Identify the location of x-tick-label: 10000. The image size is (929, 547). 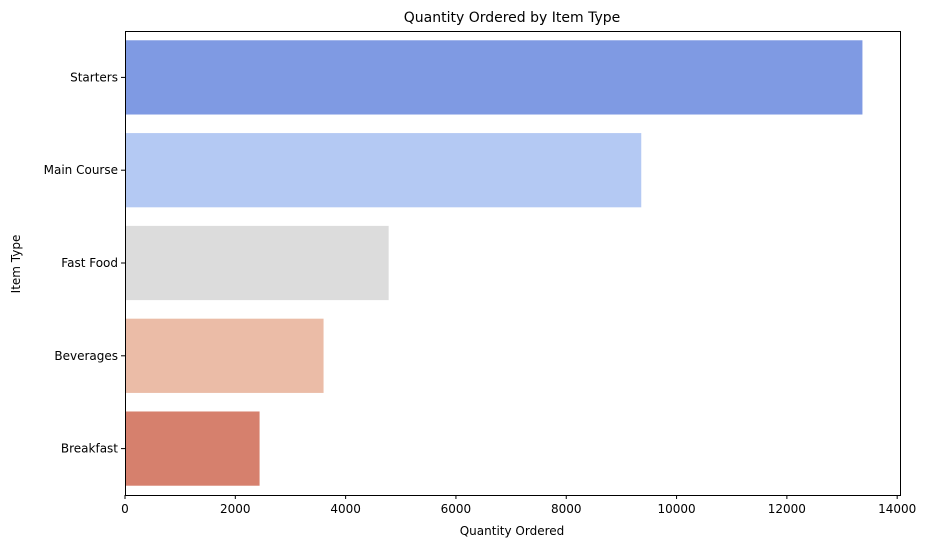
(676, 509).